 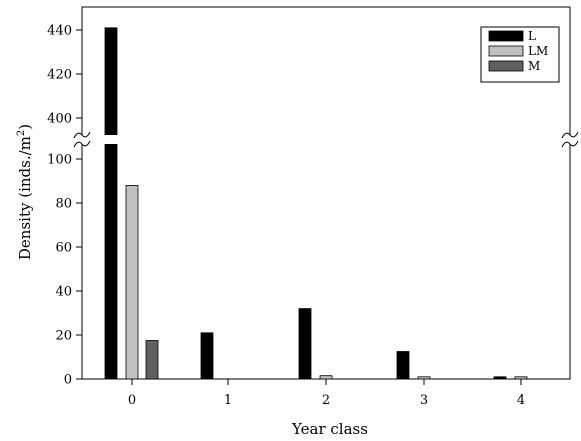 What do you see at coordinates (228, 400) in the screenshot?
I see `x-tick-label-1: 1` at bounding box center [228, 400].